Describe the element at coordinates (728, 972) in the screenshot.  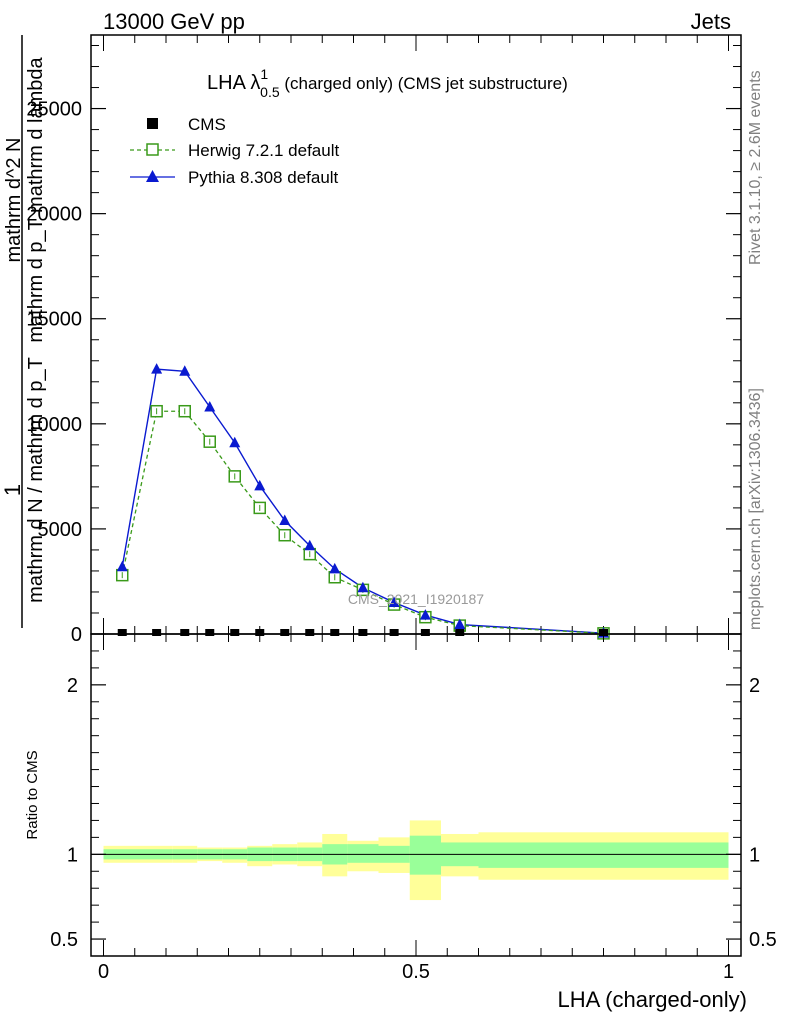
I see `x-tick-label: 1` at that location.